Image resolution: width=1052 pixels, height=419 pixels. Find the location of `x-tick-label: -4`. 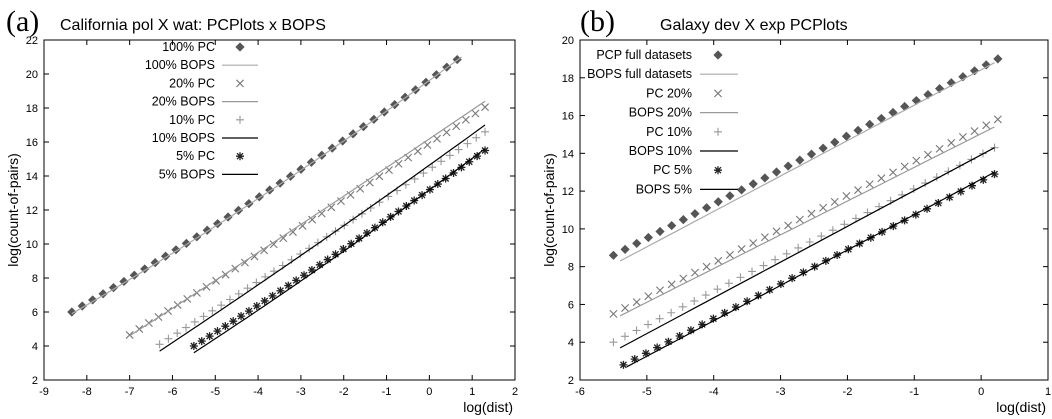

x-tick-label: -4 is located at coordinates (714, 392).